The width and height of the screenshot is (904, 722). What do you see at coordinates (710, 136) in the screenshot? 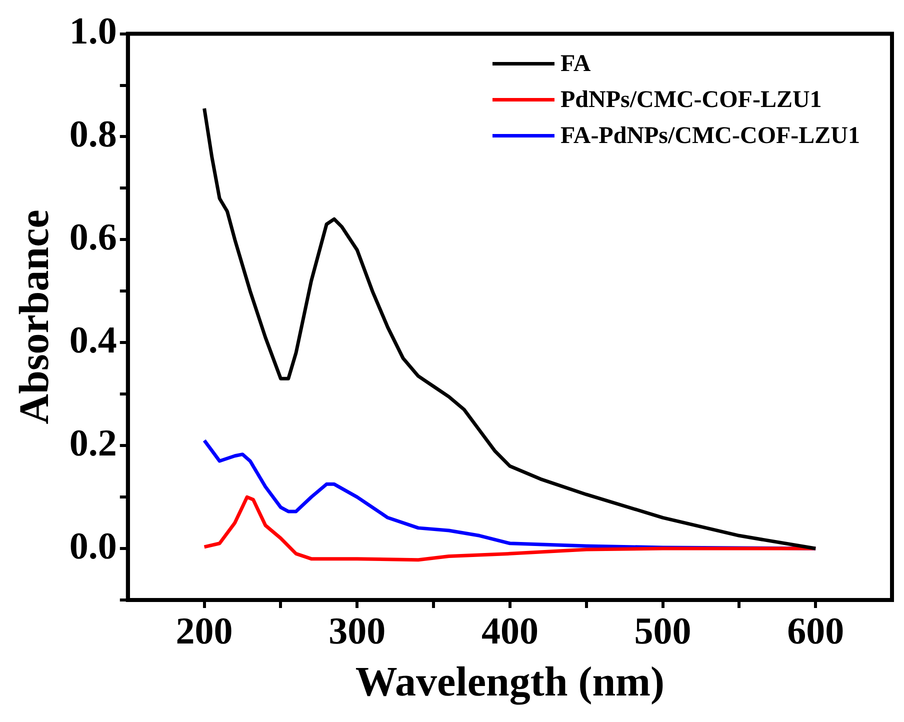
I see `legend-label: FA-PdNPs/CMC-COF-LZU1` at bounding box center [710, 136].